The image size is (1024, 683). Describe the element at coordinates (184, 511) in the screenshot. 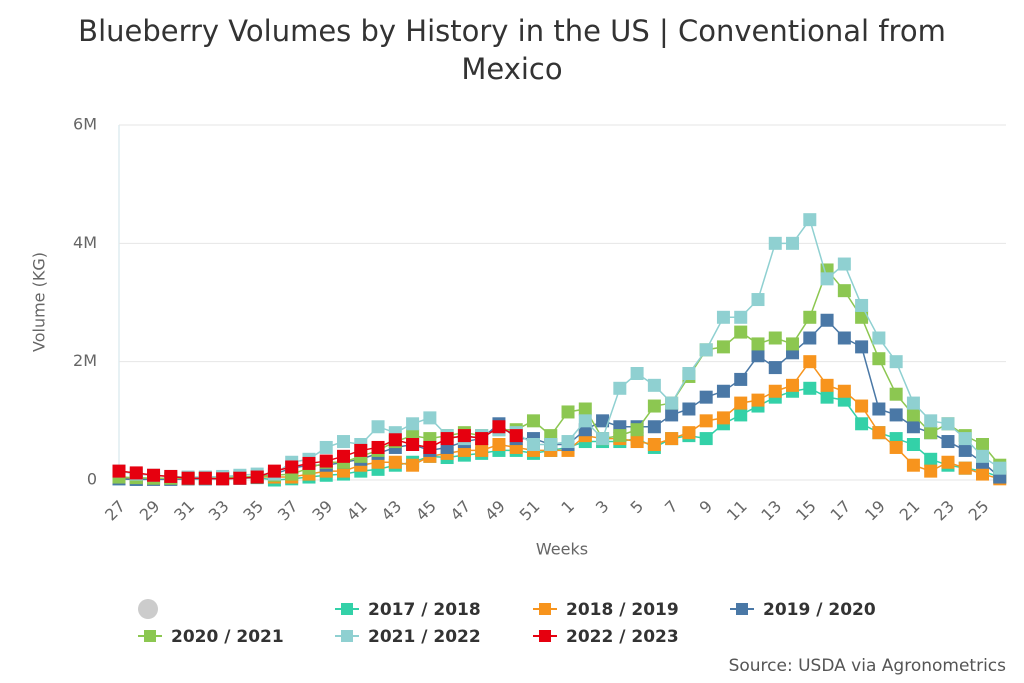

I see `x-tick-label: 31` at that location.